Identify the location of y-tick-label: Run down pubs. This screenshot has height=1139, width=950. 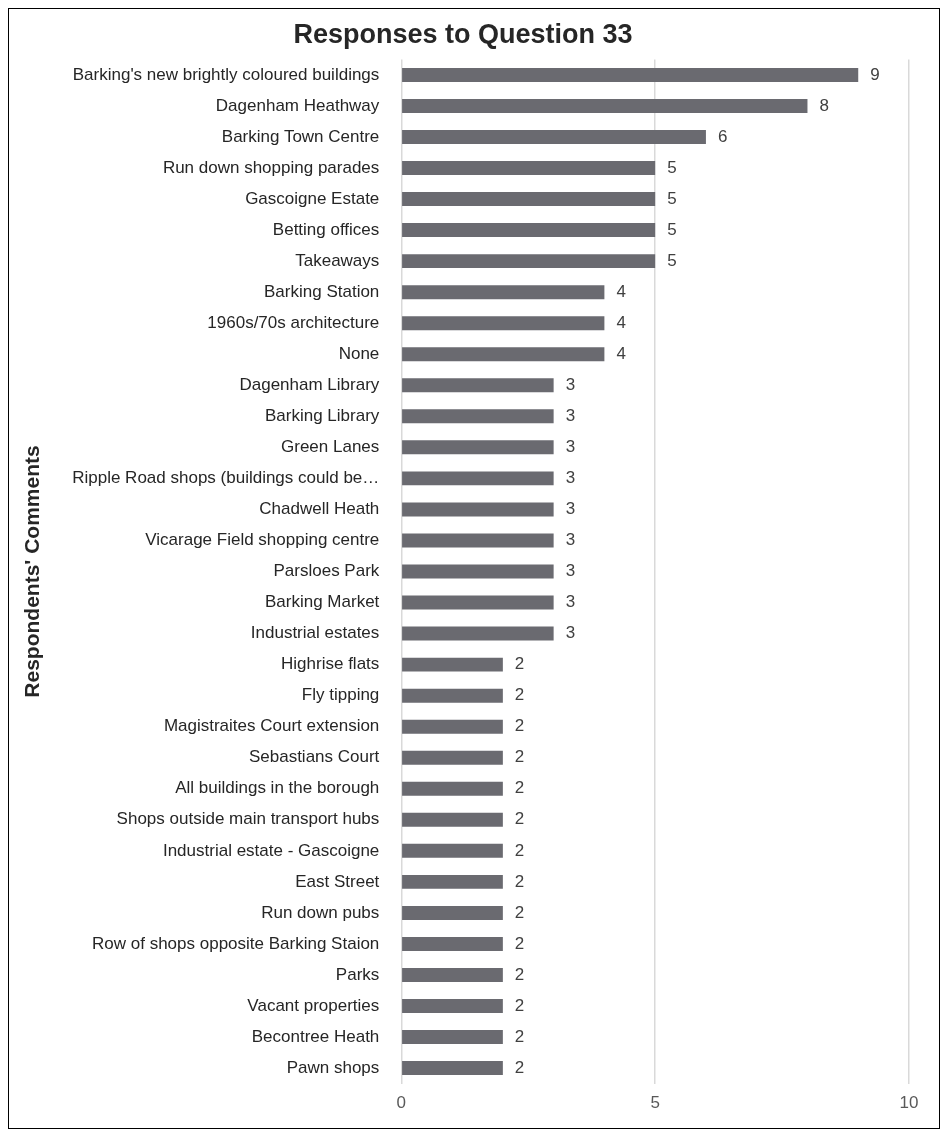
(320, 912).